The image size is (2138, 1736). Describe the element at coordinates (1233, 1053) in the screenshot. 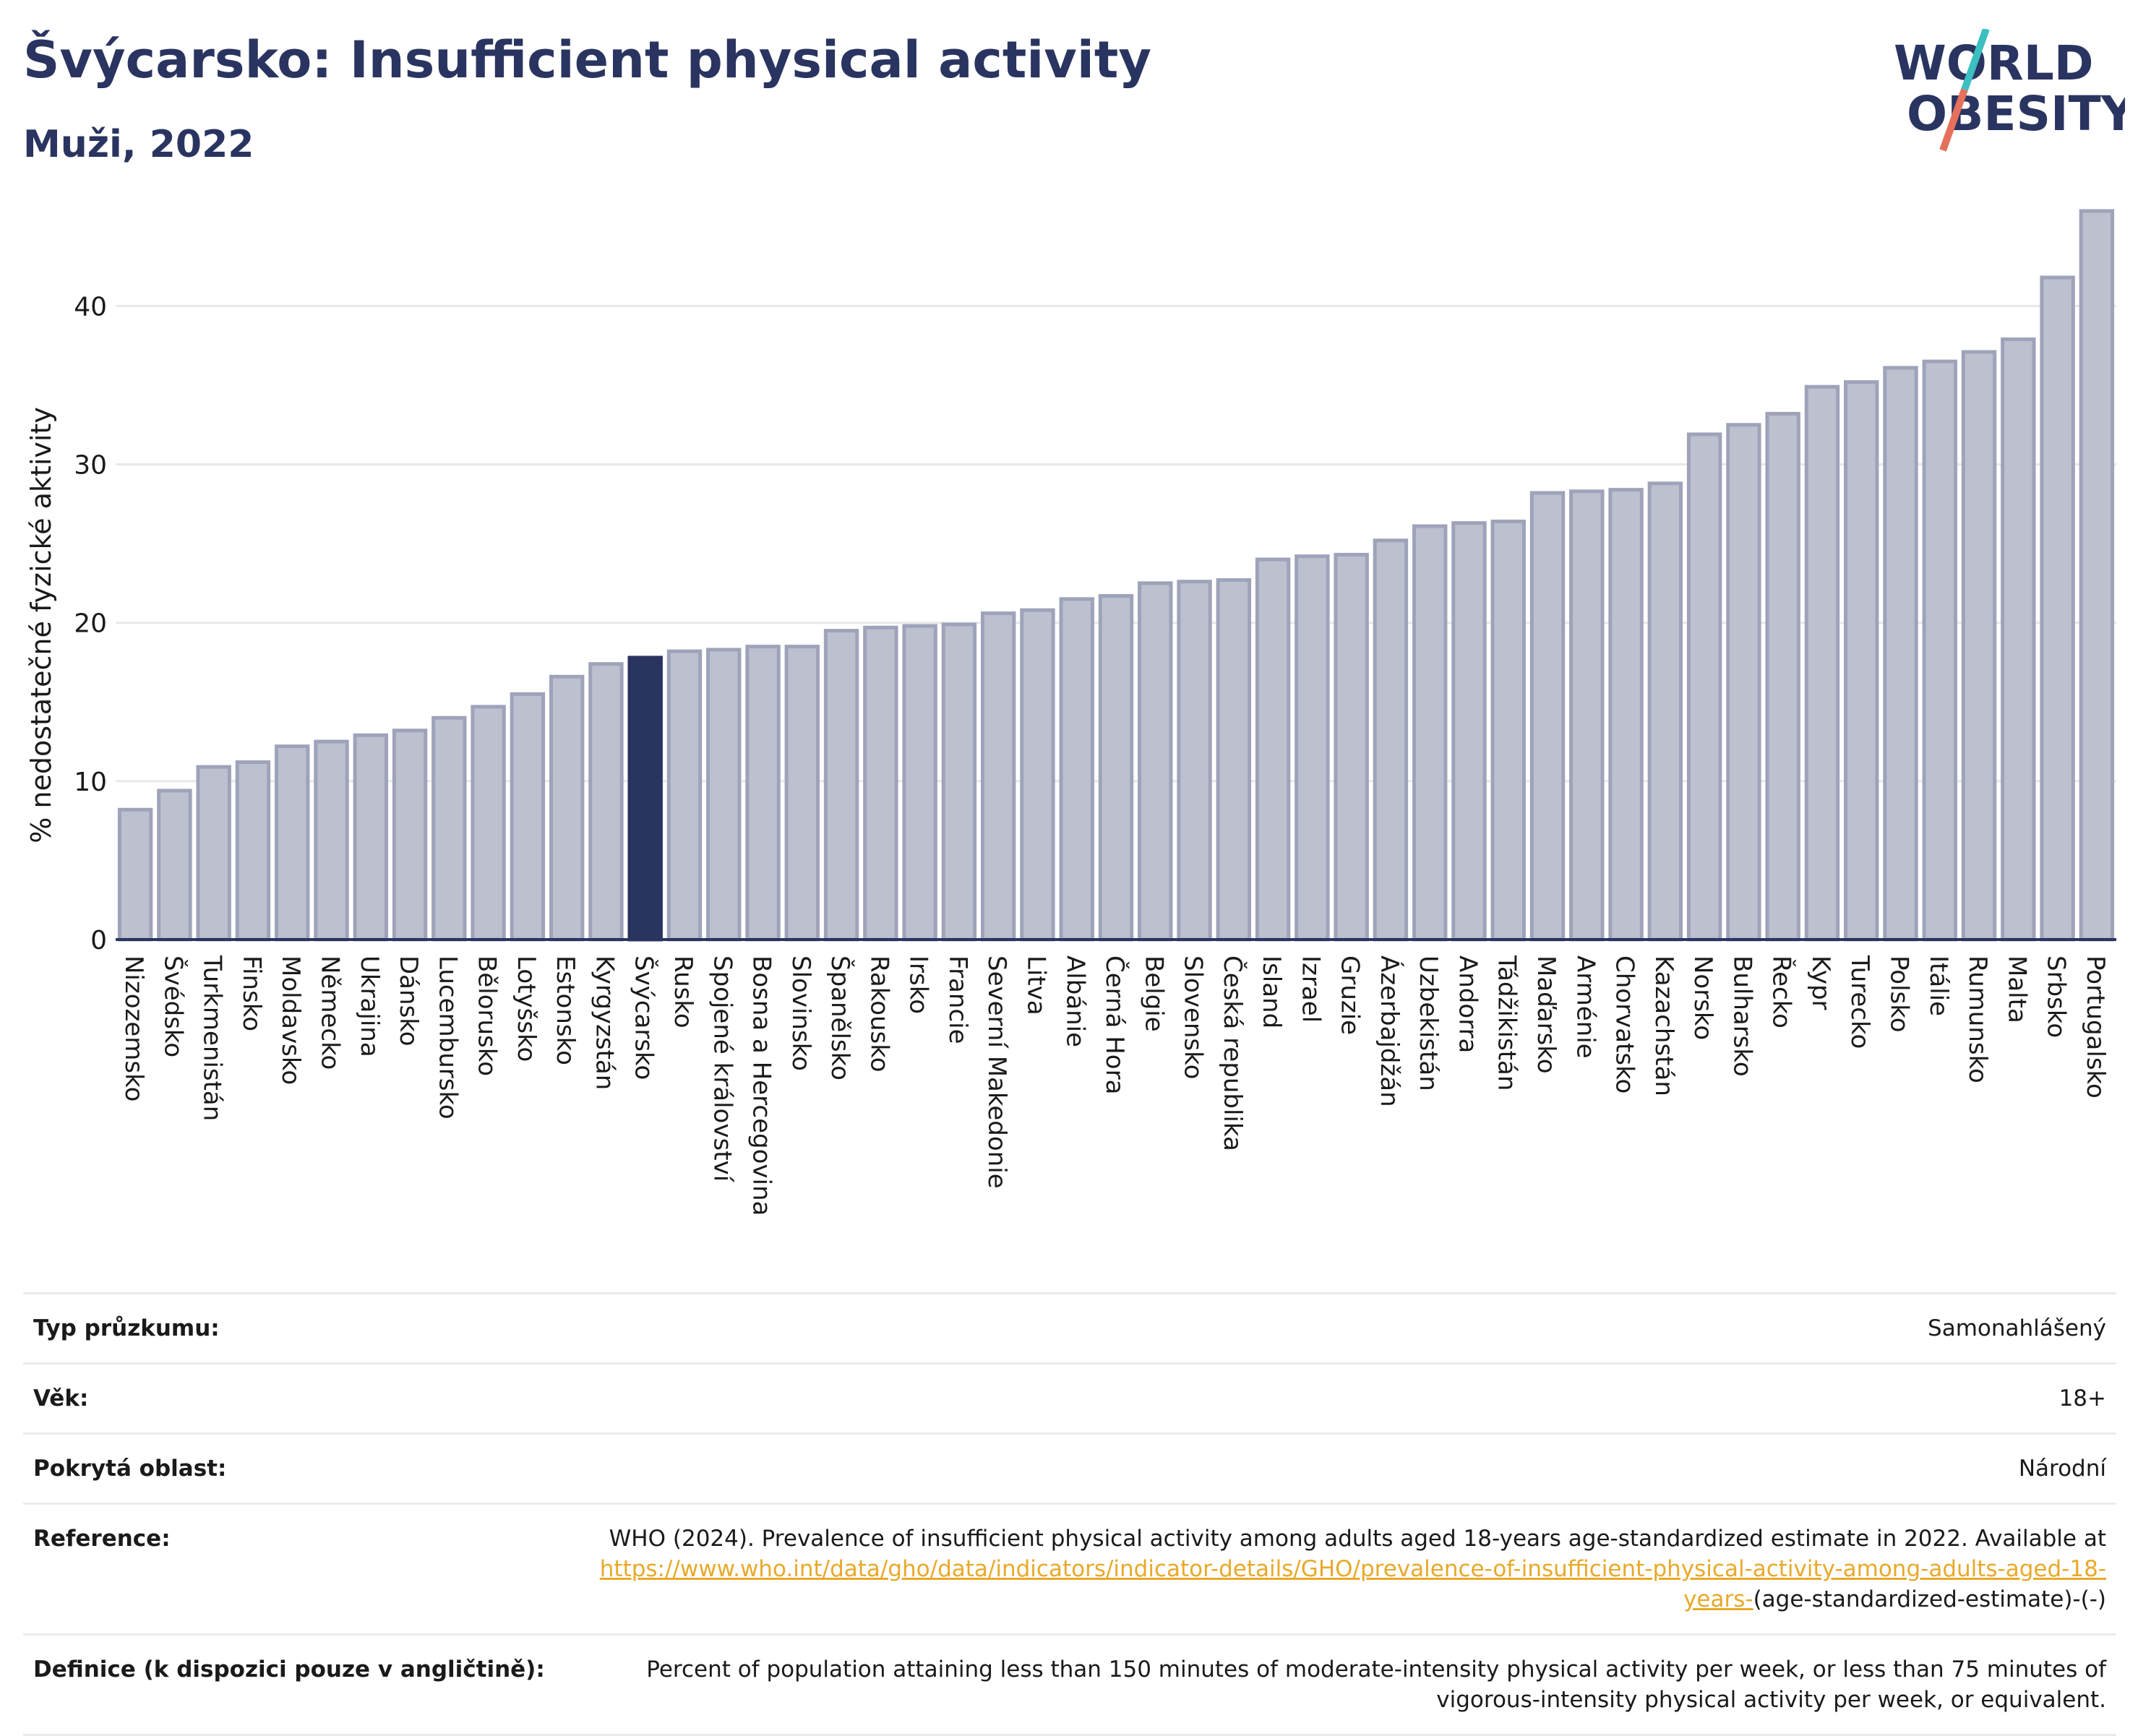

I see `x-tick-label: Česká republika` at that location.